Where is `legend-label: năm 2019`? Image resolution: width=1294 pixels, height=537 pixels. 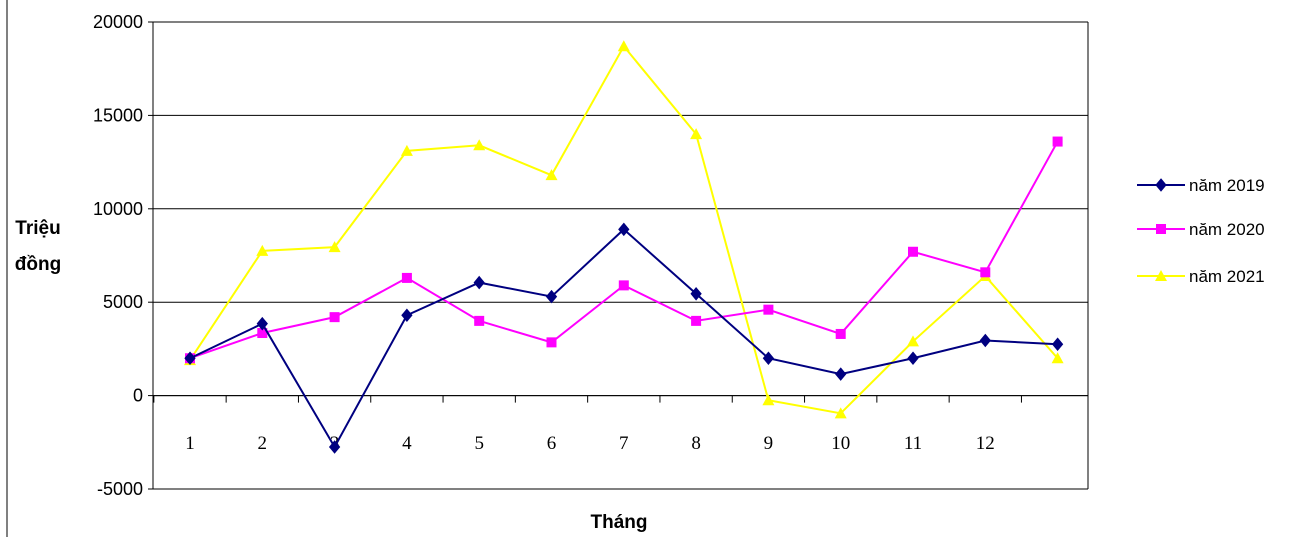
legend-label: năm 2019 is located at coordinates (1227, 185).